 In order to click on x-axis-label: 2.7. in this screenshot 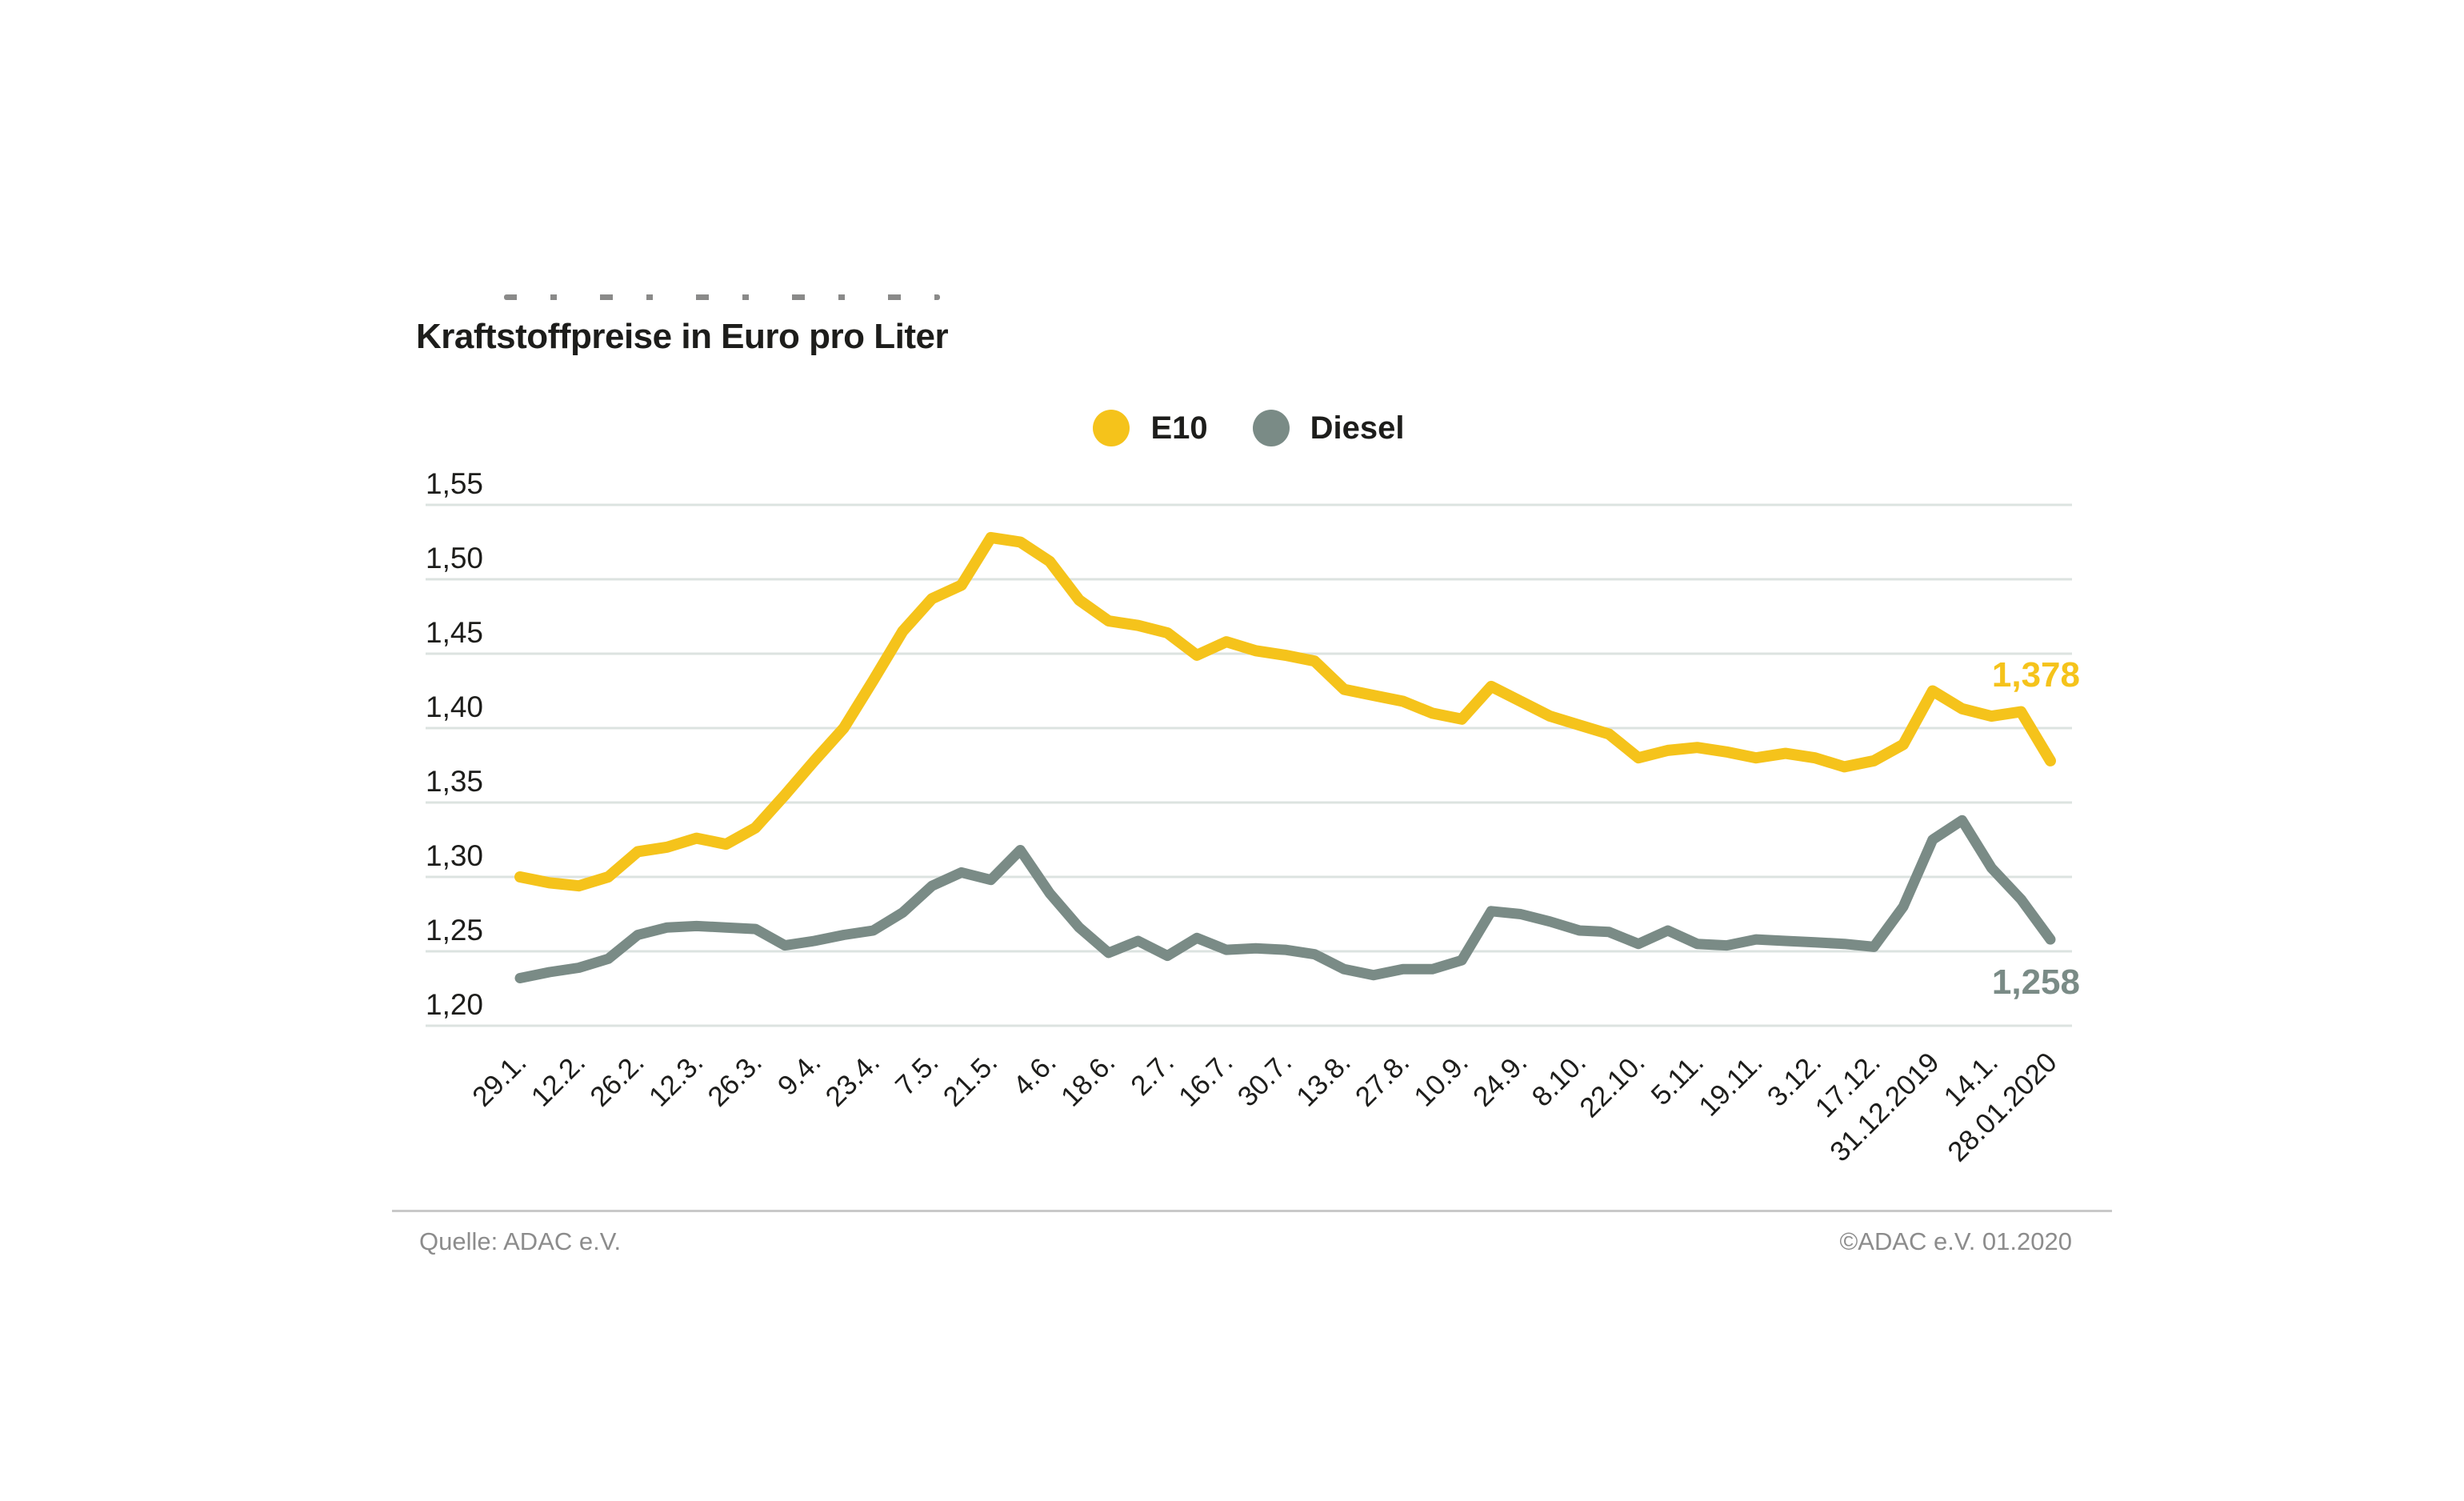, I will do `click(1152, 1074)`.